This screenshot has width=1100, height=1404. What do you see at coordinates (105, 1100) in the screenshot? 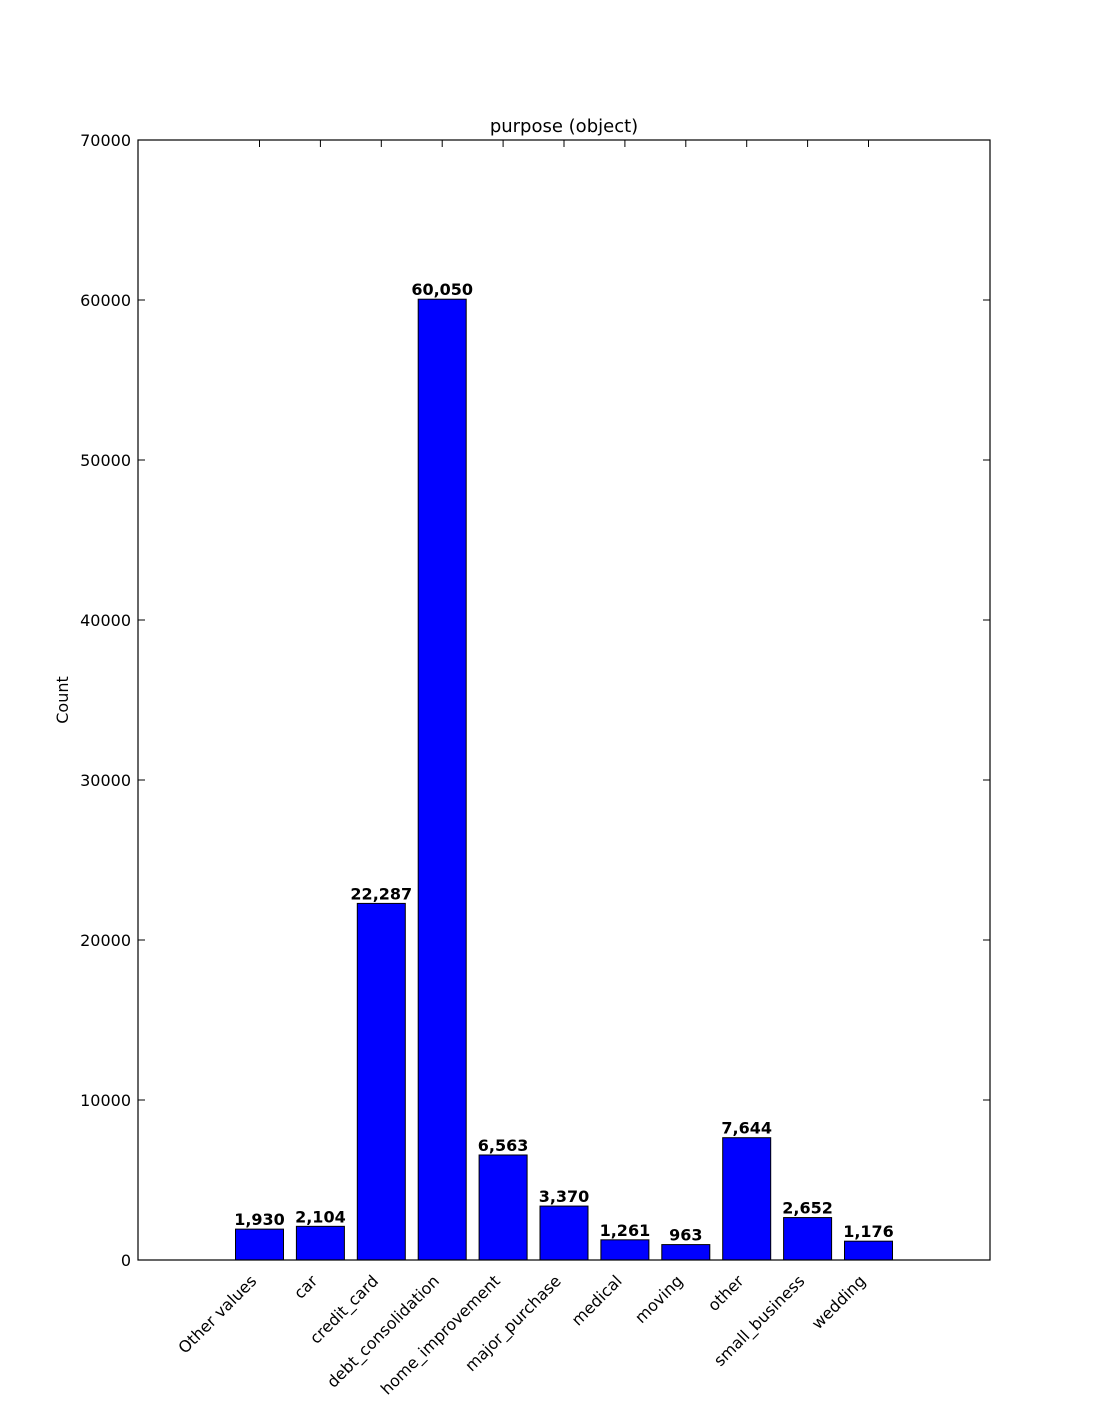
I see `y-tick-label: 10000` at bounding box center [105, 1100].